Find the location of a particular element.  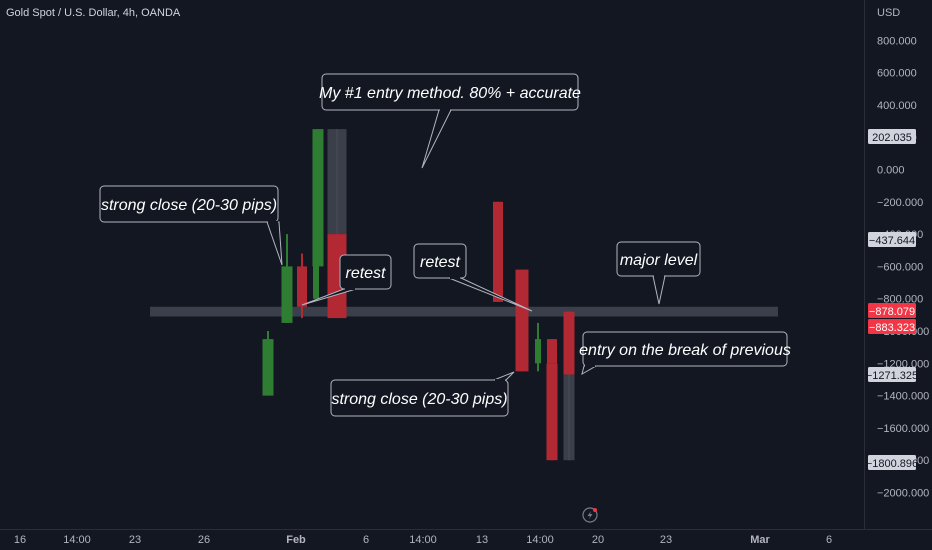

x-tick-label: 13 is located at coordinates (482, 540).